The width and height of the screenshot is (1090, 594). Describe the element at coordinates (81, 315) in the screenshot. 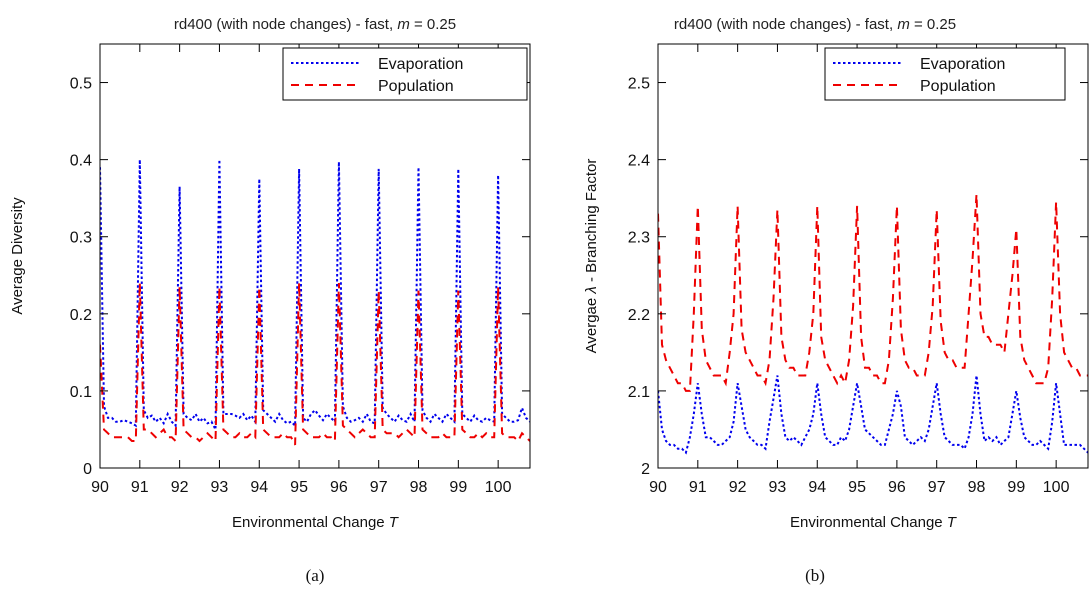

I see `y-tick-label: 0.2` at that location.